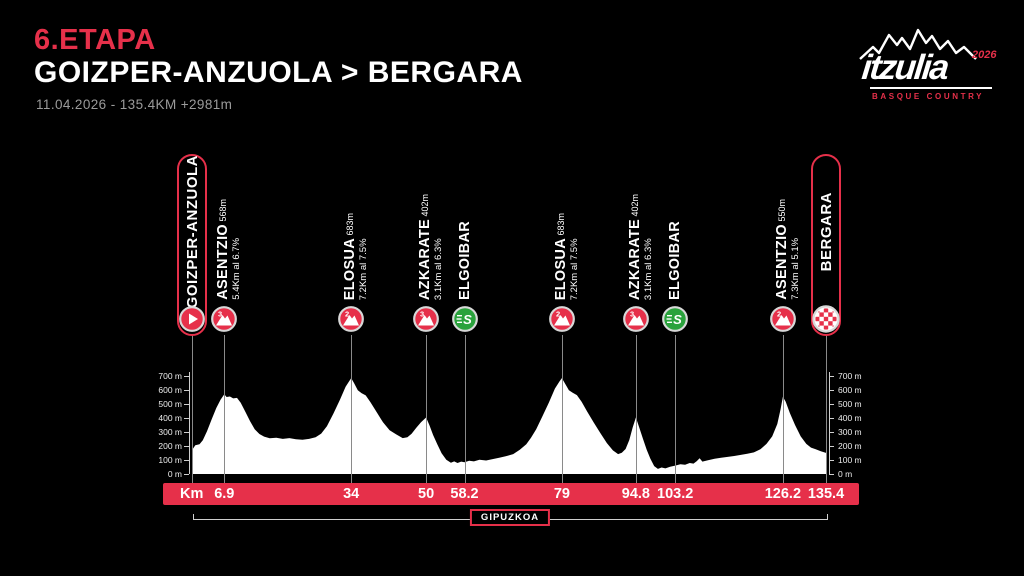  I want to click on waypoint-label-text: ELOSUA 683m 7.2Km al 7.5%, so click(356, 256).